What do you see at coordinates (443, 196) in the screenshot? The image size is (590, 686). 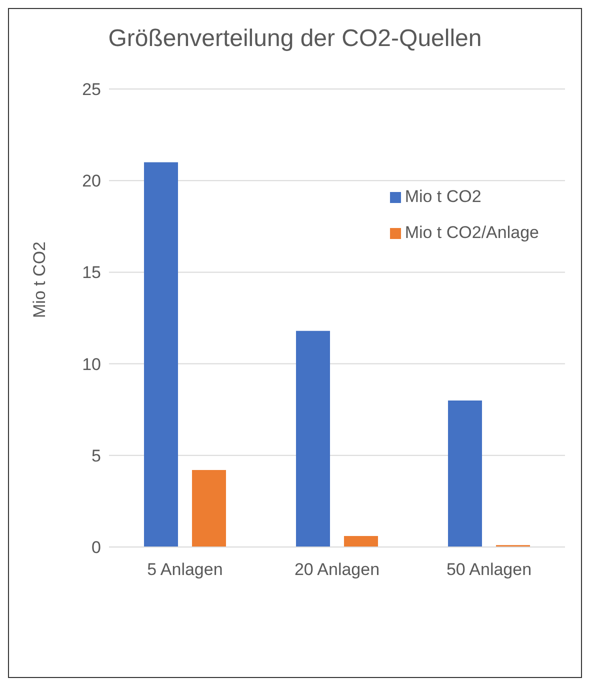 I see `legend-label: Mio t CO2` at bounding box center [443, 196].